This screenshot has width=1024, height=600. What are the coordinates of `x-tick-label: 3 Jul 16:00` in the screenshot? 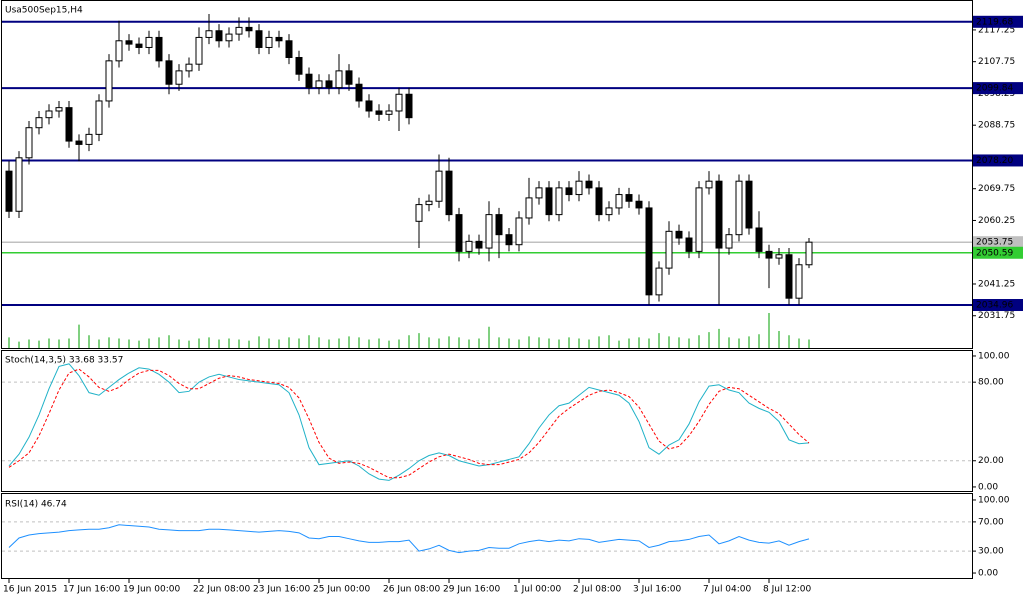 It's located at (657, 590).